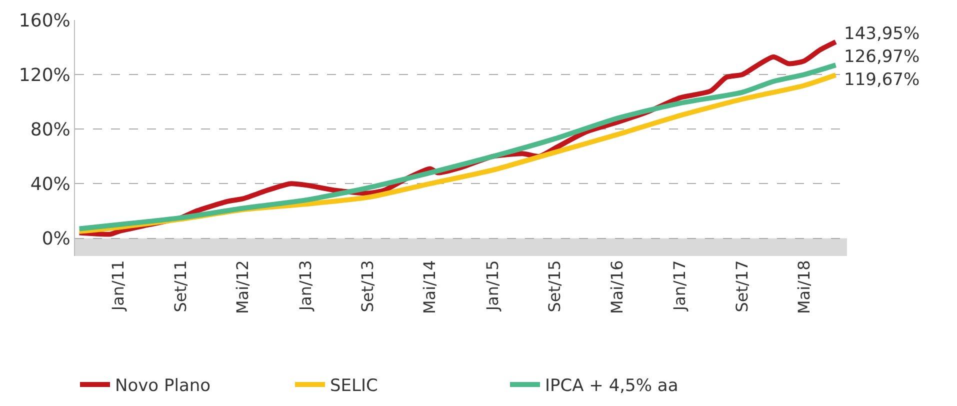 This screenshot has height=406, width=957. Describe the element at coordinates (680, 286) in the screenshot. I see `x-tick-label: Jan/17` at that location.